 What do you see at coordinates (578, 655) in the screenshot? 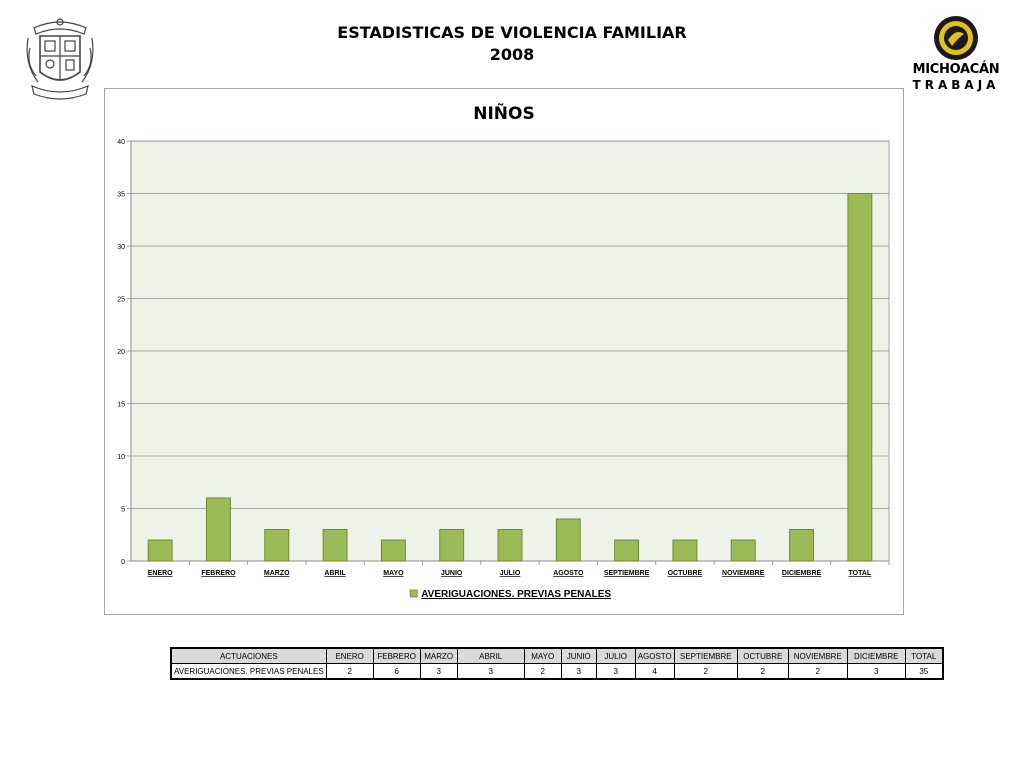
I see `table-header-cell: JUNIO` at bounding box center [578, 655].